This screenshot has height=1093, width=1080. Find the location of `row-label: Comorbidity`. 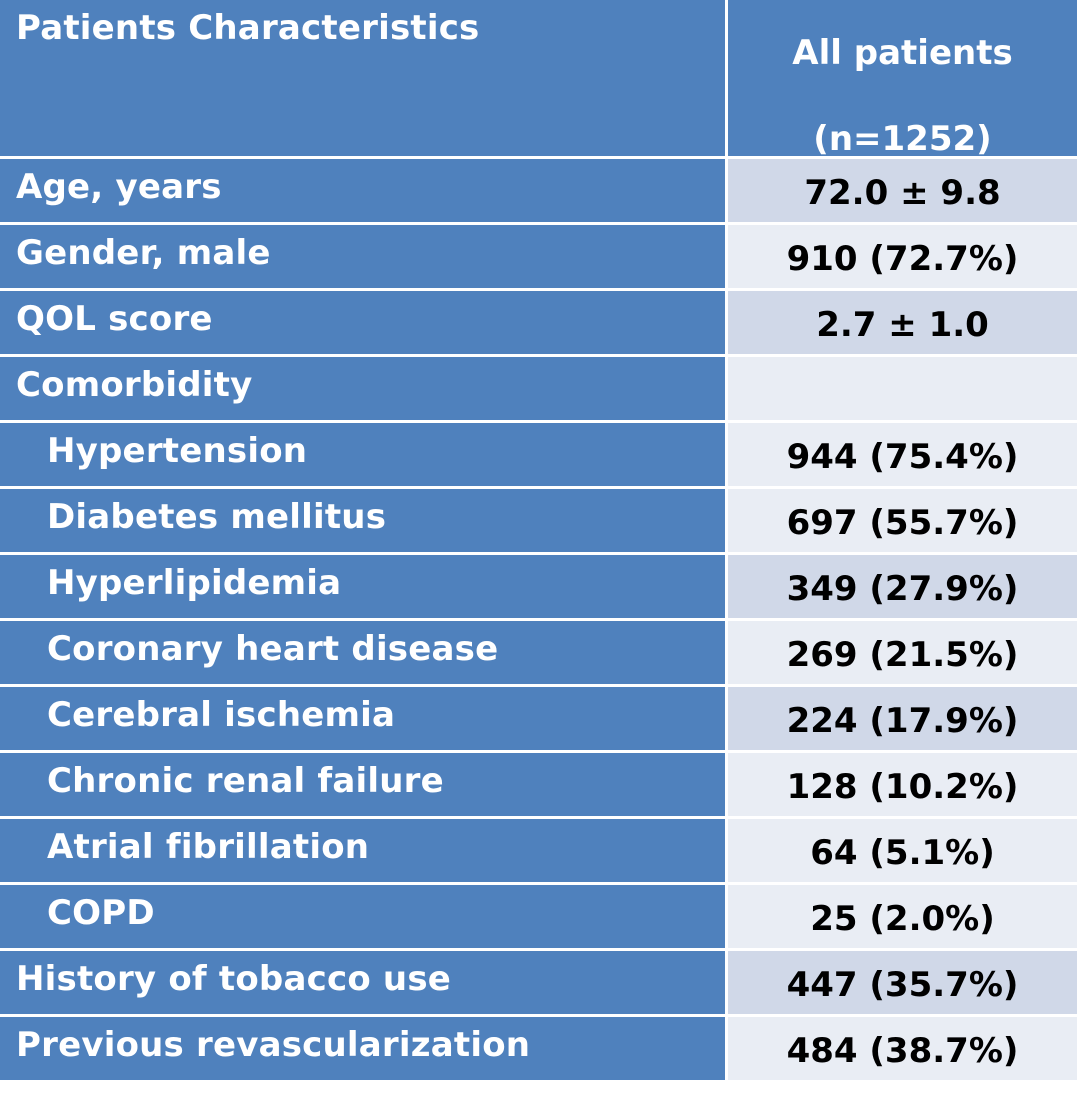

row-label: Comorbidity is located at coordinates (364, 390).